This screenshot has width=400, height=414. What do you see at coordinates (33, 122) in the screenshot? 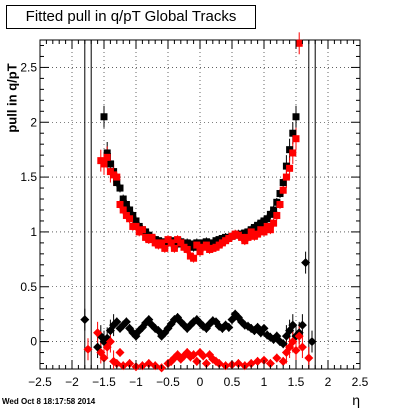
I see `y-tick-label: 2` at bounding box center [33, 122].